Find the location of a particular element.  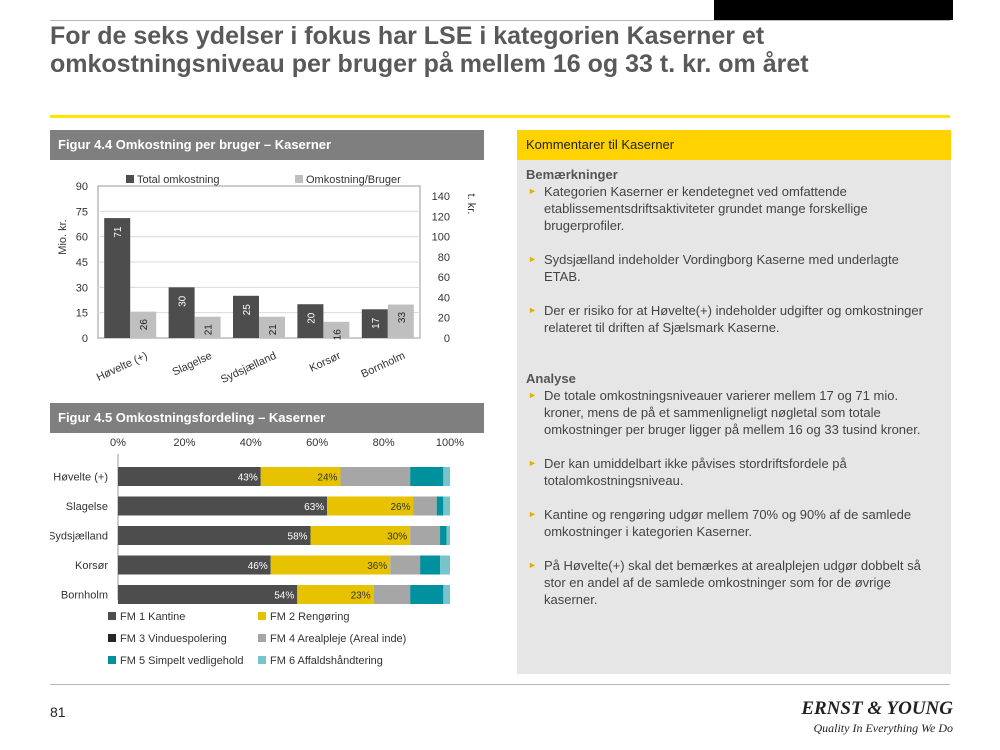

x-tick-label: 0% is located at coordinates (118, 443).